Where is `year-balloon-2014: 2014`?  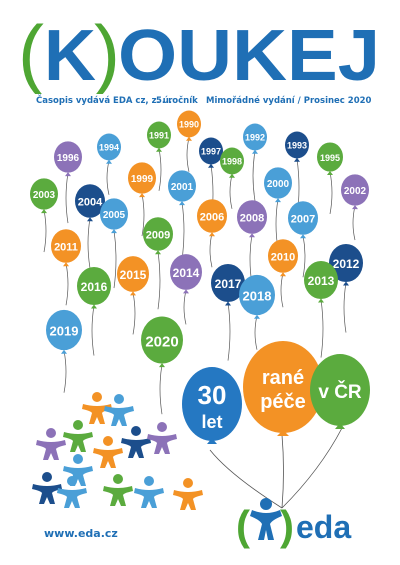 year-balloon-2014: 2014 is located at coordinates (186, 289).